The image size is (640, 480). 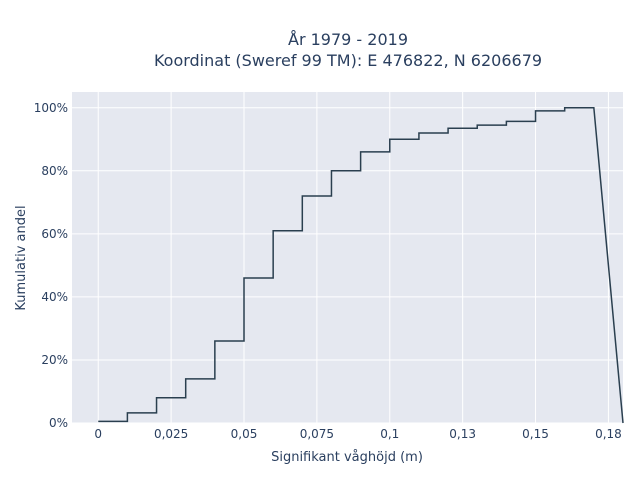 What do you see at coordinates (462, 434) in the screenshot?
I see `x-tick-label-5: 0,13` at bounding box center [462, 434].